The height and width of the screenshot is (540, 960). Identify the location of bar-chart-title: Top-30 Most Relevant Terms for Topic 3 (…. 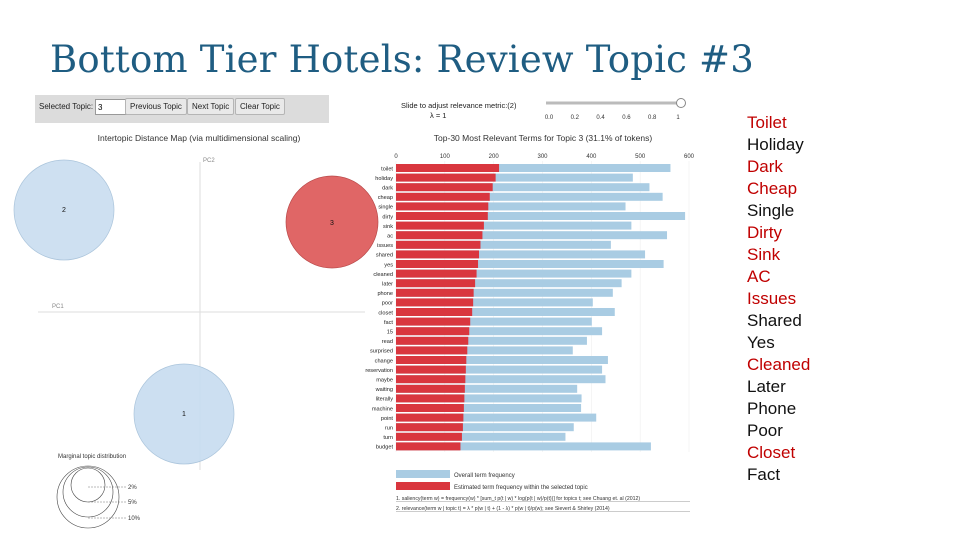
(543, 138).